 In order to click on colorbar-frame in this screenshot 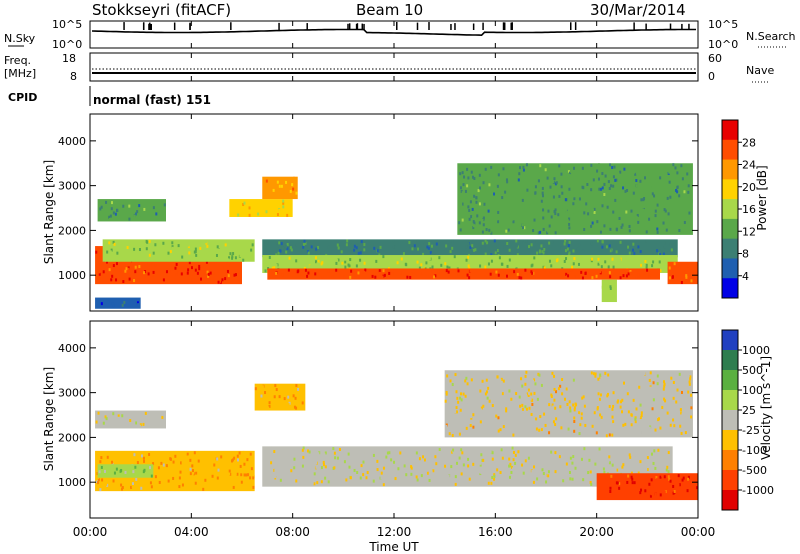, I will do `click(730, 420)`.